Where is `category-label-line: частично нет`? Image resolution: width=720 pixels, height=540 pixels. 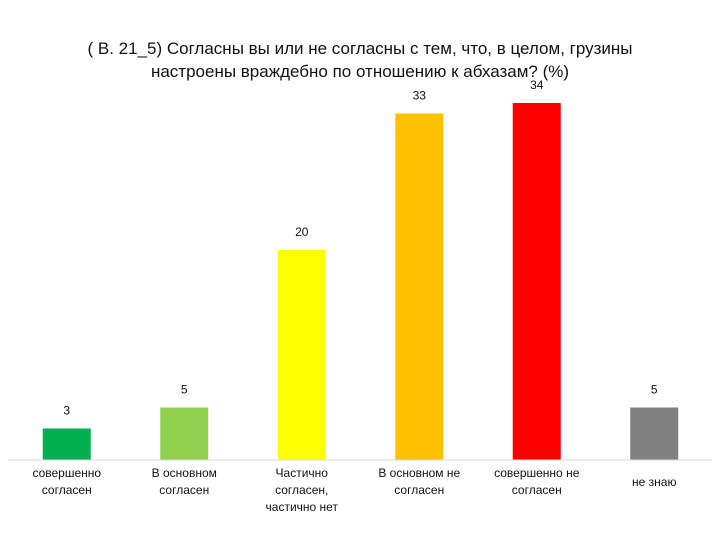
category-label-line: частично нет is located at coordinates (302, 507).